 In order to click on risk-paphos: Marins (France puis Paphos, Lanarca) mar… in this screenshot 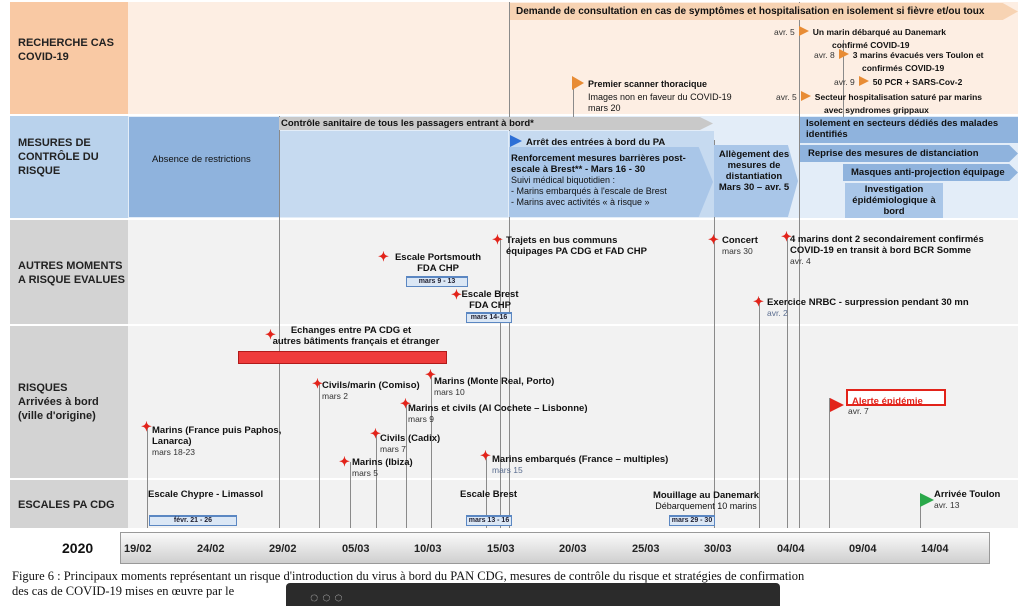, I will do `click(216, 441)`.